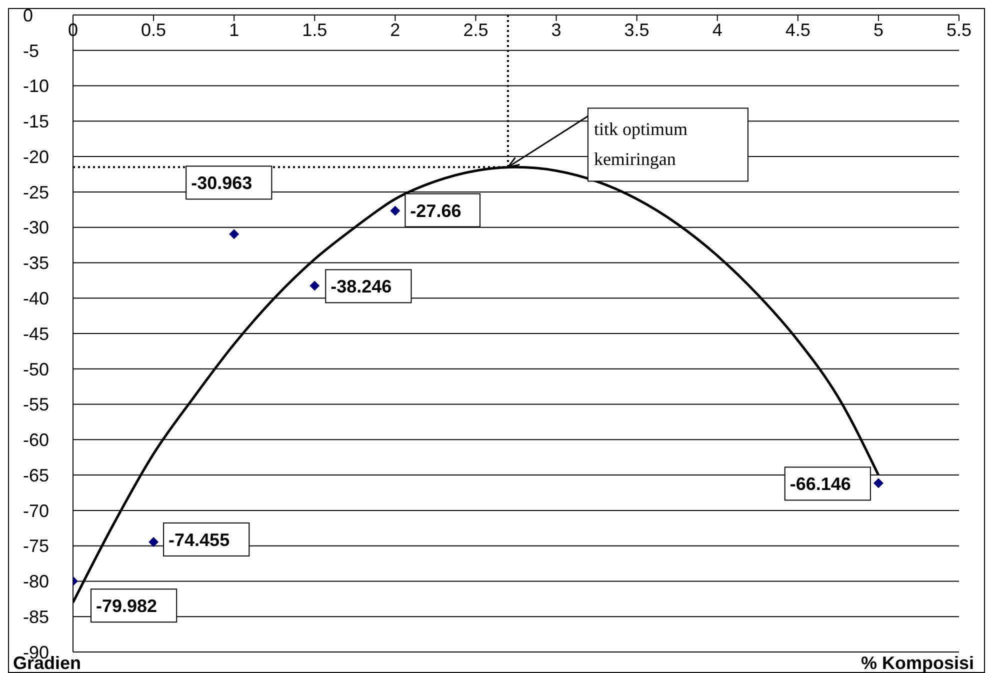  I want to click on data-label: -38.246, so click(361, 286).